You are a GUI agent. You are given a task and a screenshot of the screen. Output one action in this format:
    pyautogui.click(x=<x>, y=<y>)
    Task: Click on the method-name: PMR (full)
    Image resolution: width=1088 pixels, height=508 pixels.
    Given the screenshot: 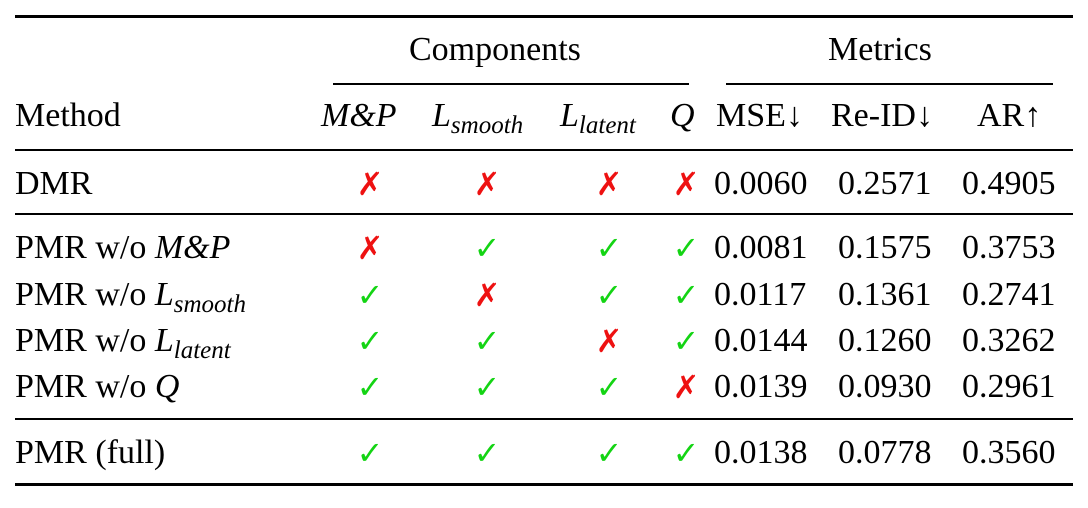 What is the action you would take?
    pyautogui.click(x=90, y=452)
    